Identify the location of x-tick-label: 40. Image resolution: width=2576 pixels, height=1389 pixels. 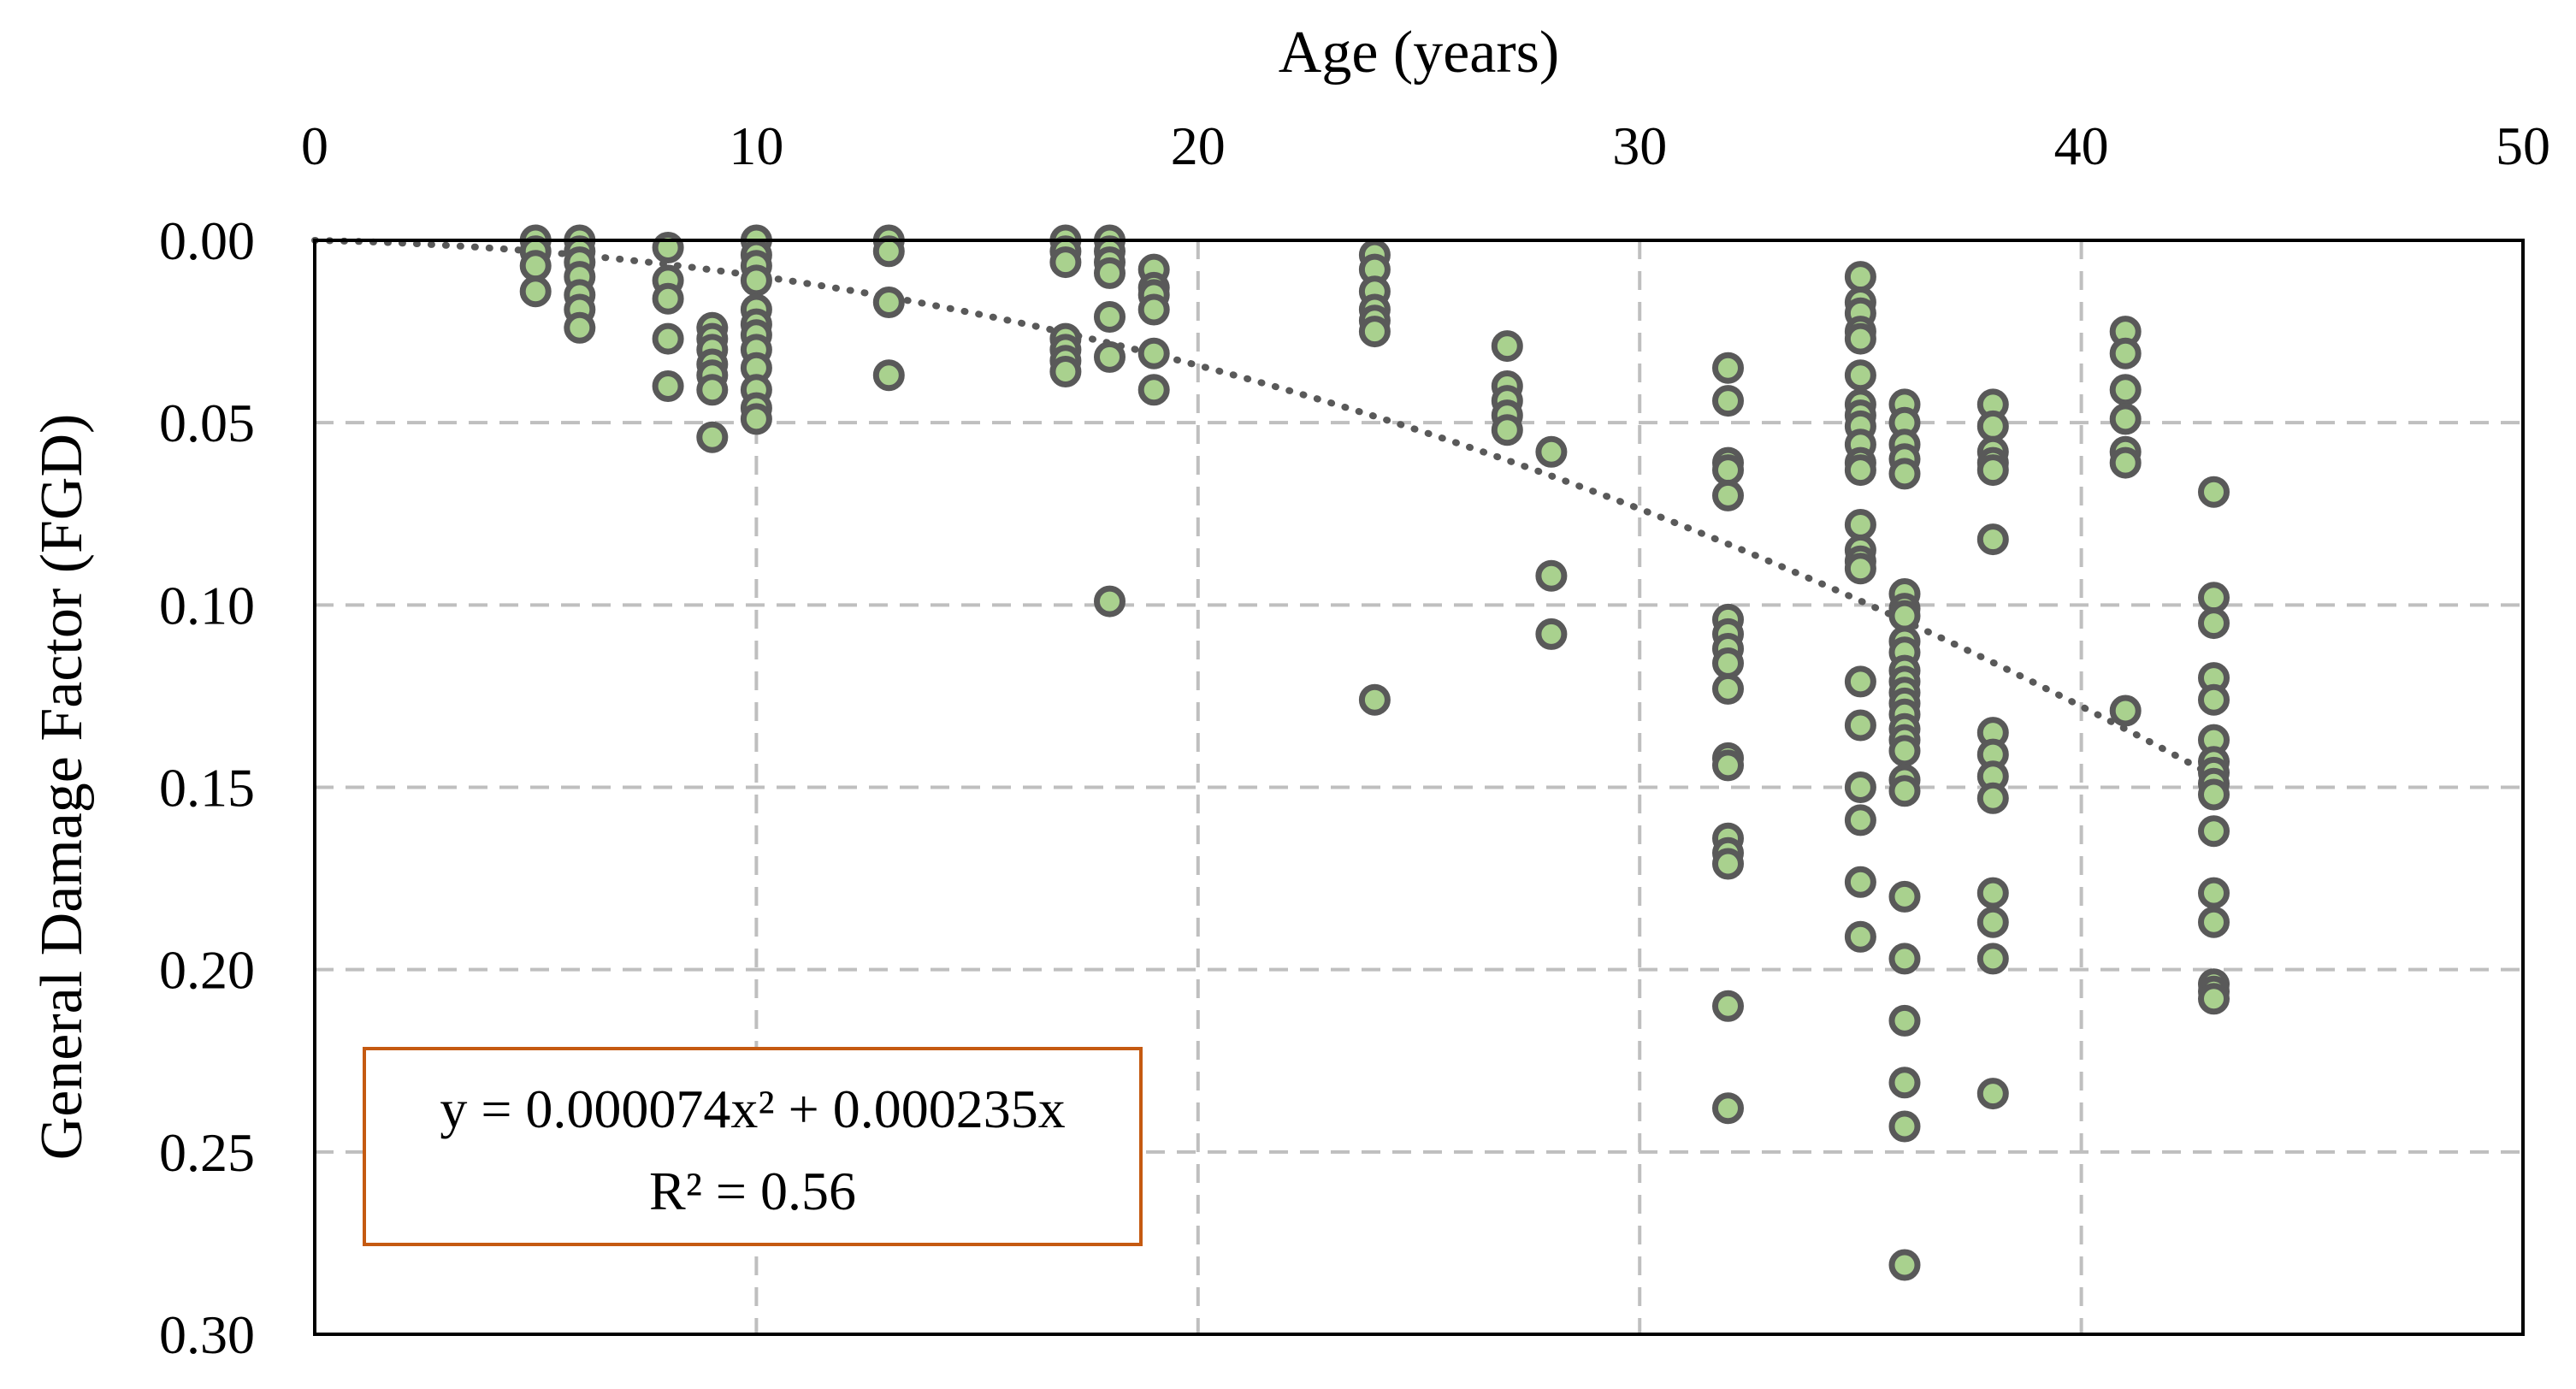
(2081, 146).